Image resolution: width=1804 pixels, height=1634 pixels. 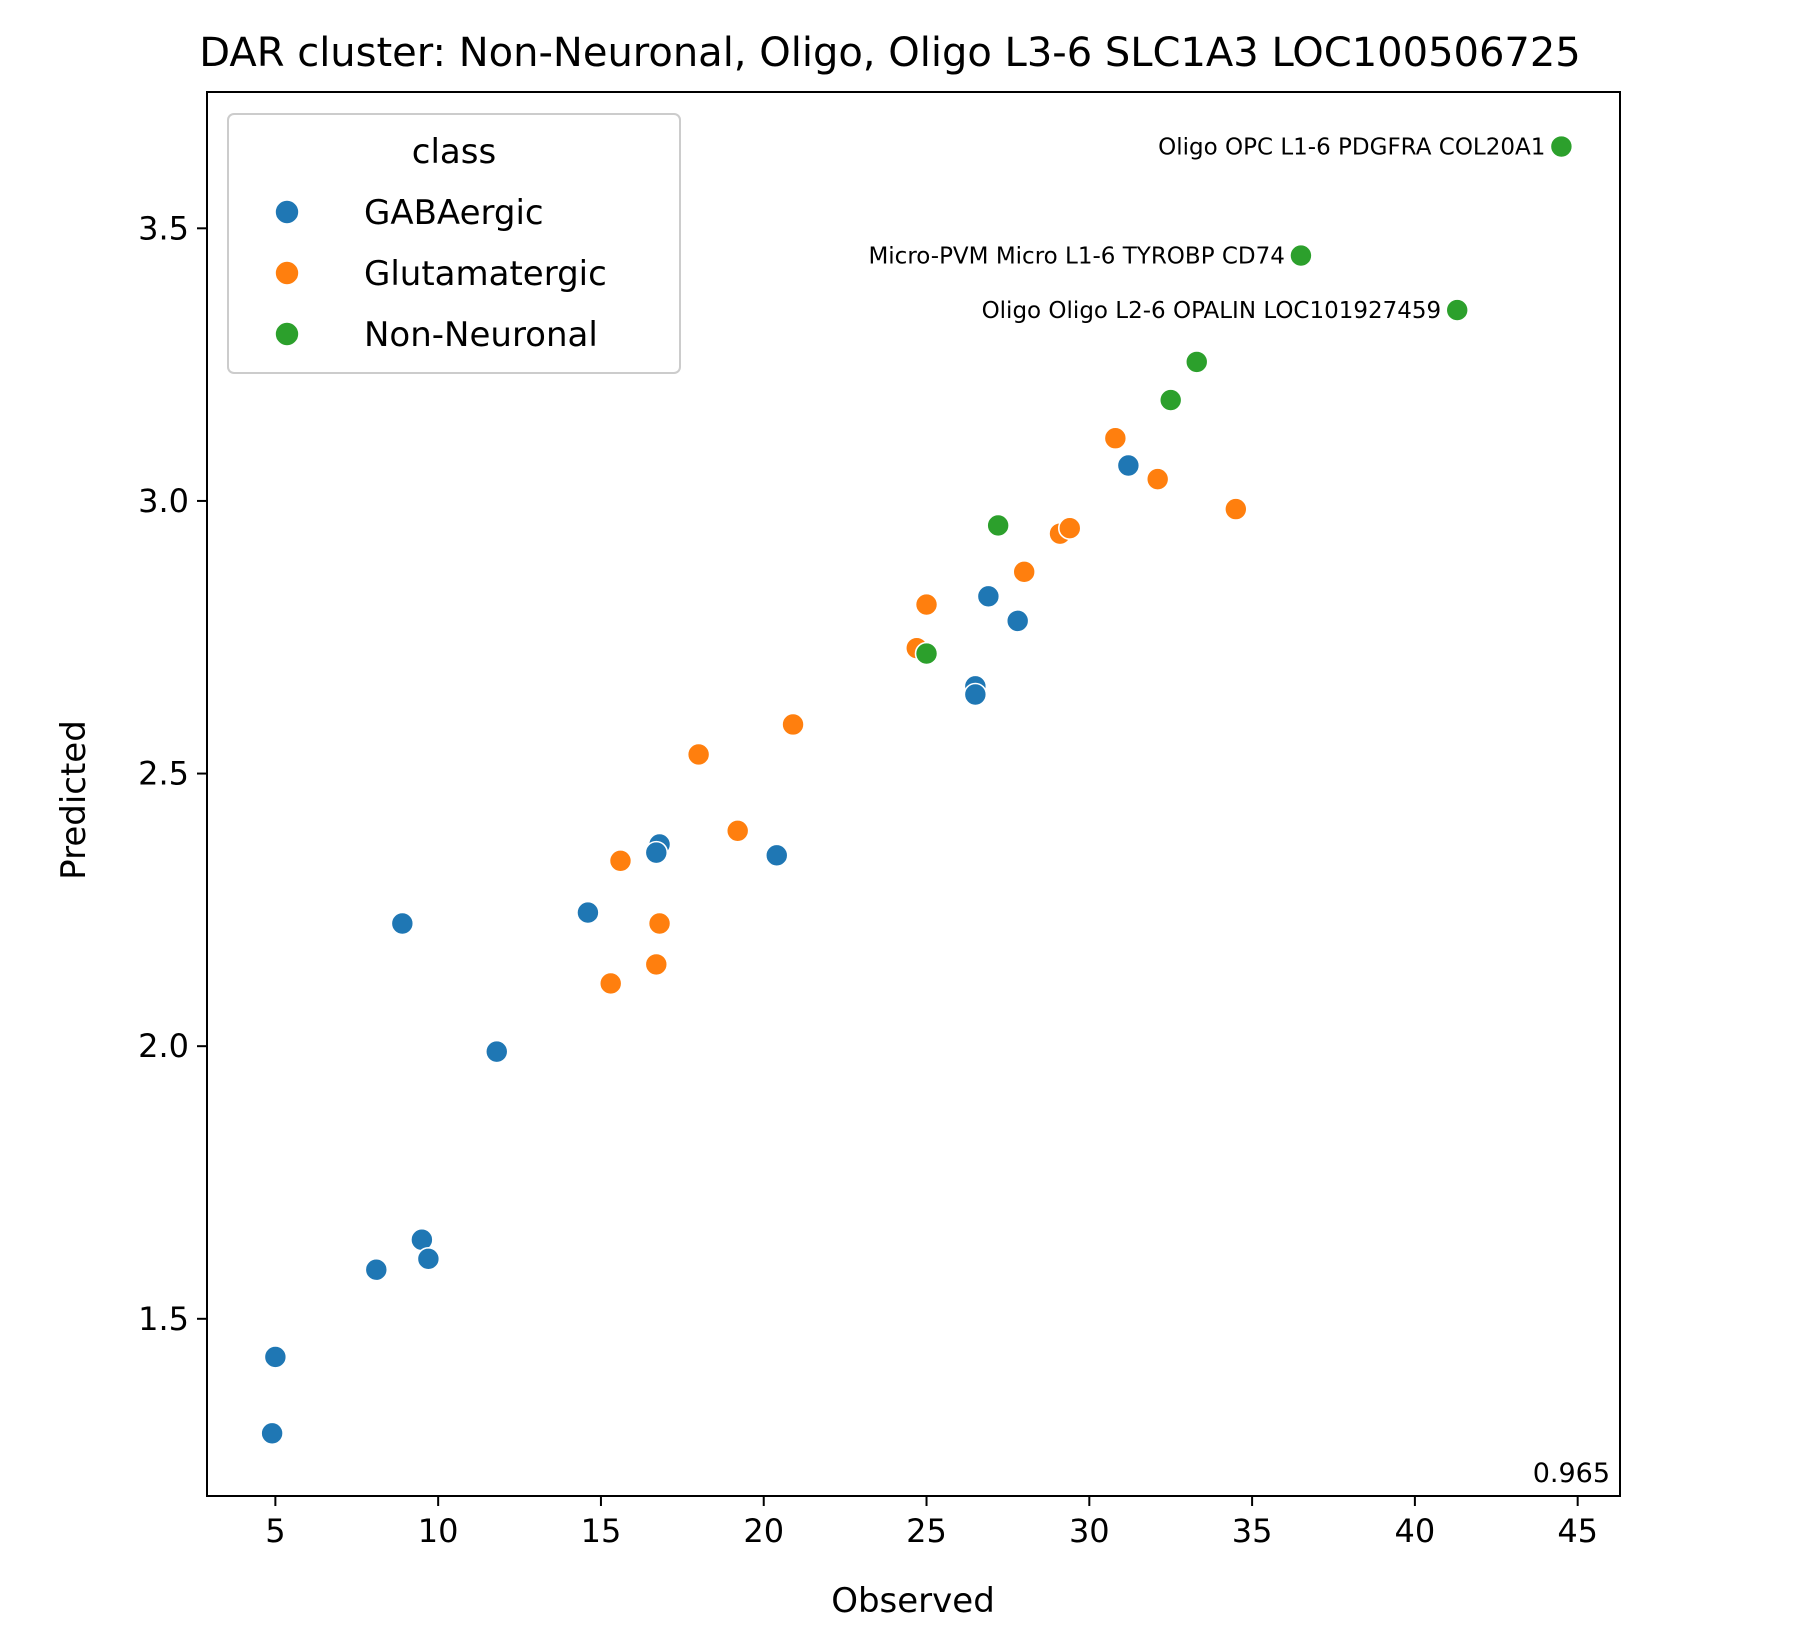 I want to click on x-tick-label: 45, so click(x=1577, y=1531).